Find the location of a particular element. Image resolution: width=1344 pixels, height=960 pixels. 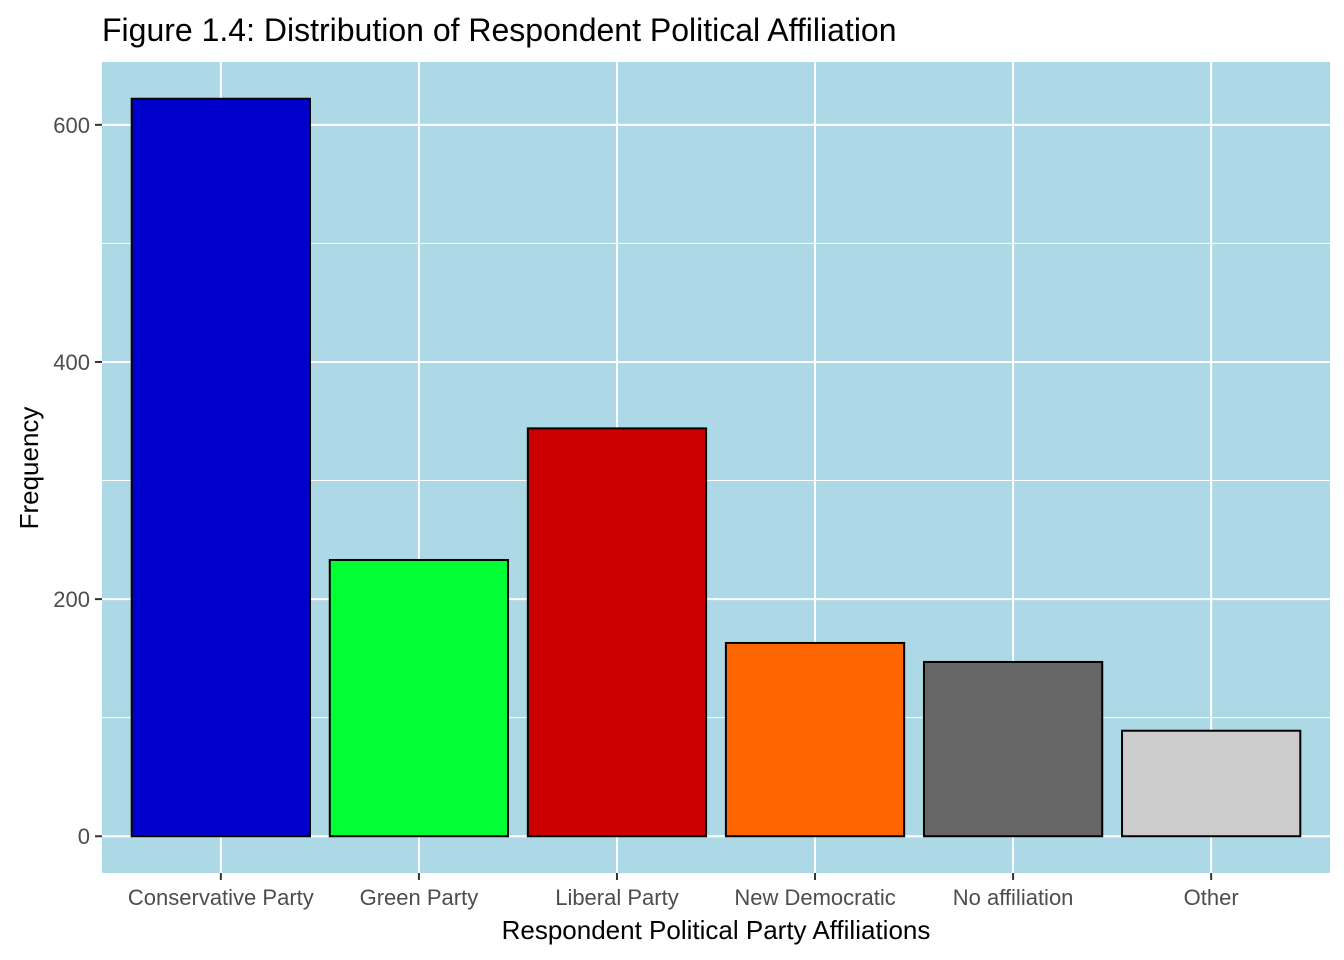

y-tick-label: 200 is located at coordinates (71, 599).